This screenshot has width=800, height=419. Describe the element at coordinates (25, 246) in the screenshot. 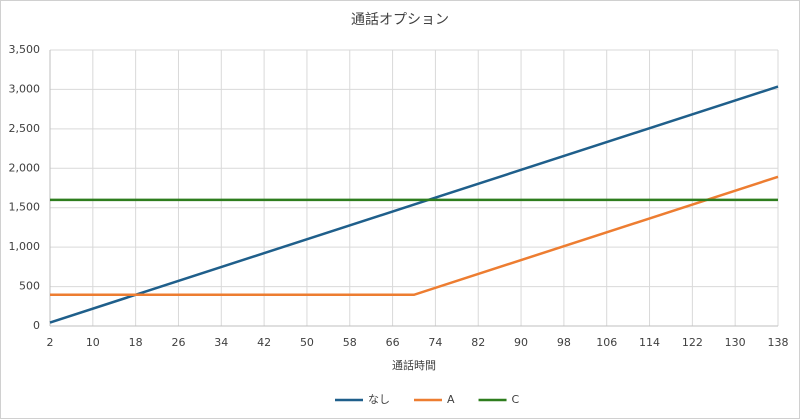

I see `y-tick-label: 1,000` at that location.